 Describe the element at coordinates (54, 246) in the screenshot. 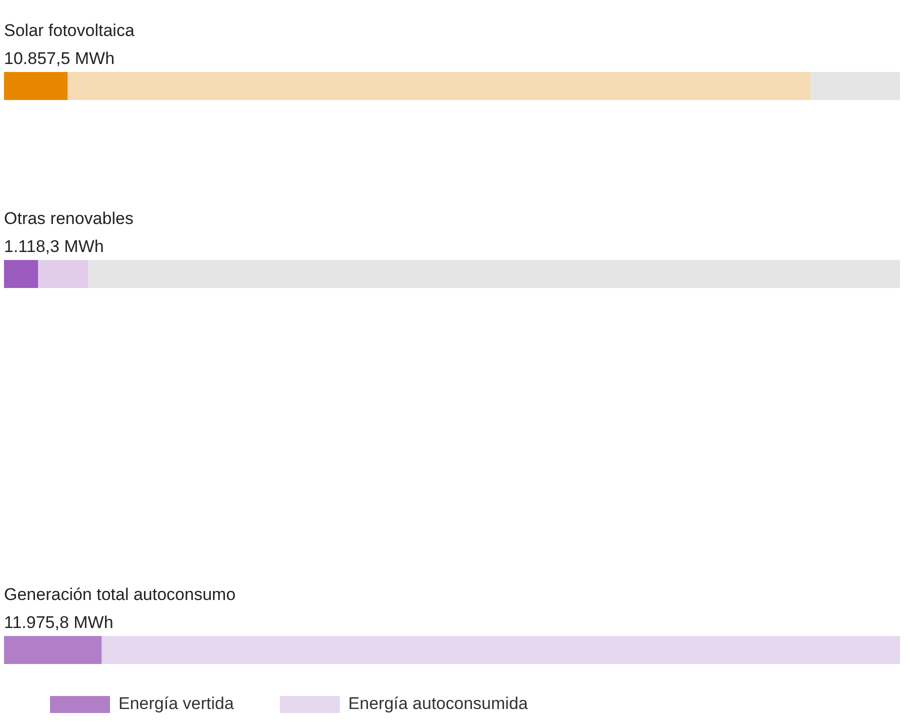

I see `annotation: 1.118,3 MWh` at that location.